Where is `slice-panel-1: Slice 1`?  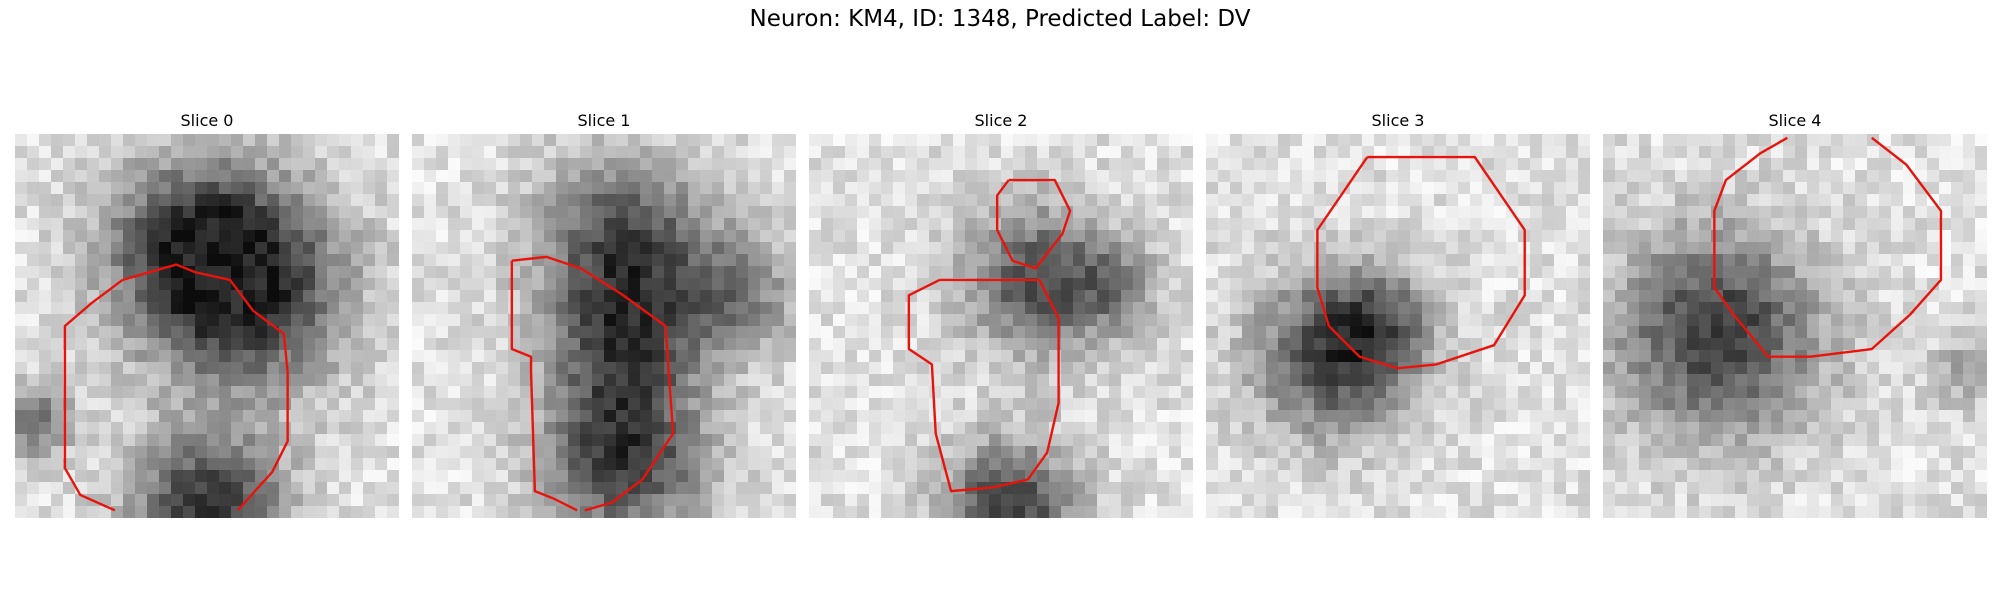 slice-panel-1: Slice 1 is located at coordinates (604, 313).